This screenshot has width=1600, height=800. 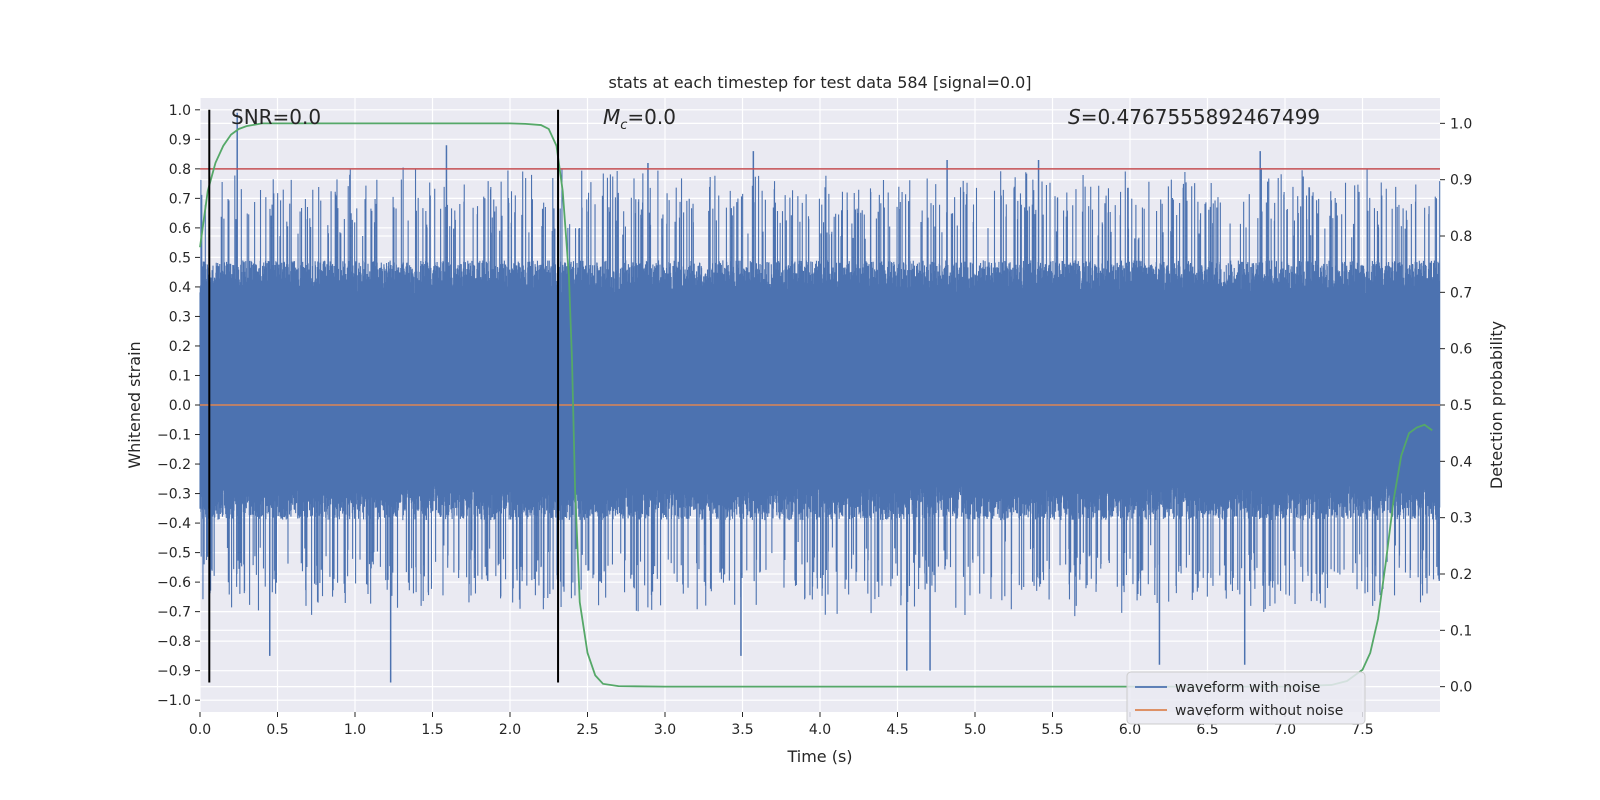 What do you see at coordinates (180, 376) in the screenshot?
I see `y-tick-label-9: 0.1` at bounding box center [180, 376].